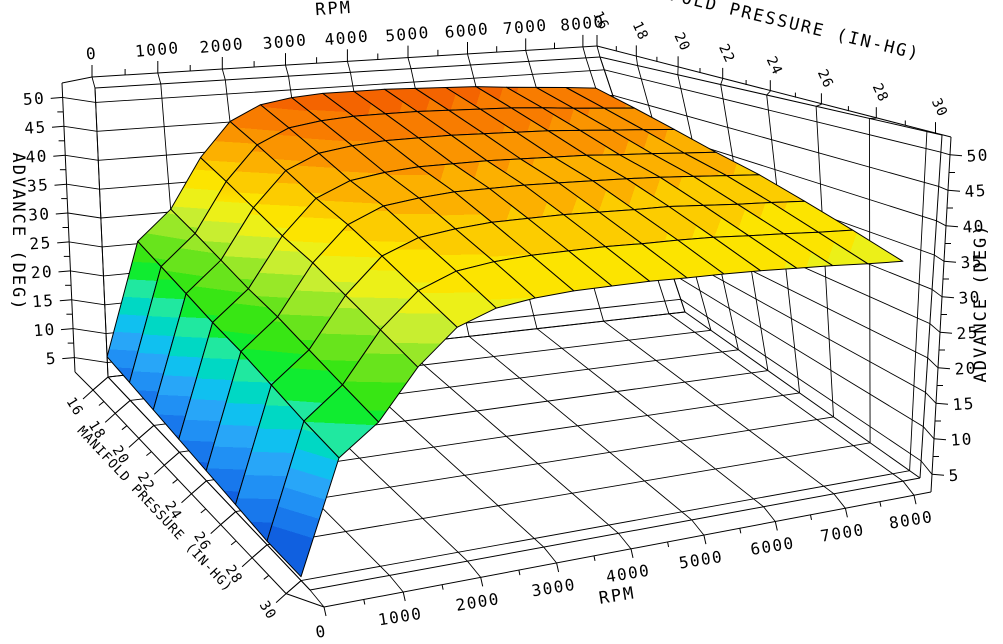 The width and height of the screenshot is (1003, 644). Describe the element at coordinates (40, 214) in the screenshot. I see `advance-left-tick-label: 30` at that location.